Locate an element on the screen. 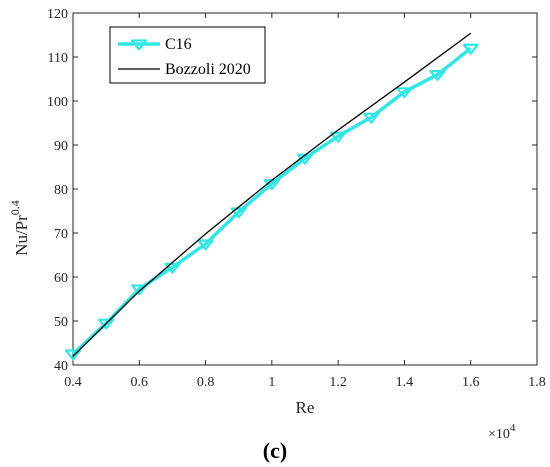  x-tick-label: 1.4 is located at coordinates (405, 382).